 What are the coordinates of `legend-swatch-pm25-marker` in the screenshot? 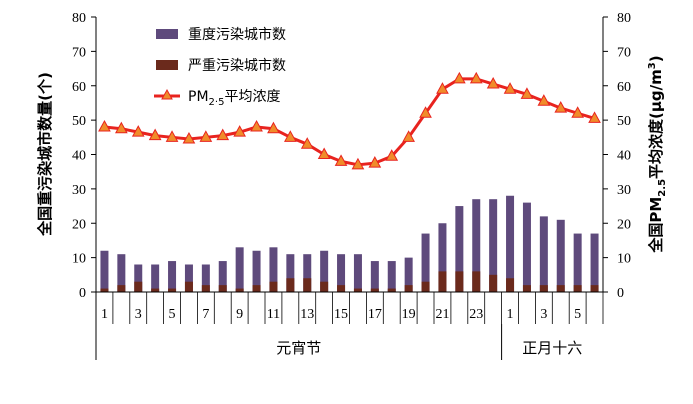 It's located at (167, 94).